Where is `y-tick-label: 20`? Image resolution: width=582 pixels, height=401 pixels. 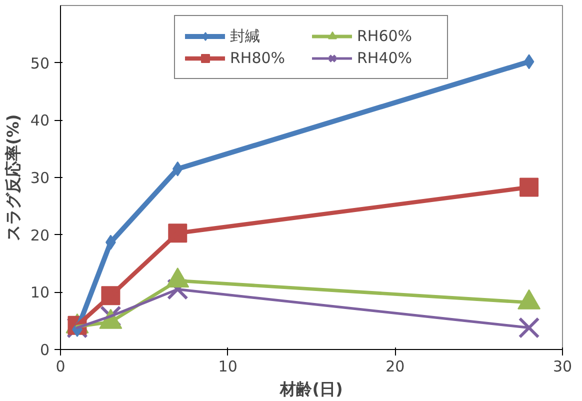
y-tick-label: 20 is located at coordinates (40, 235).